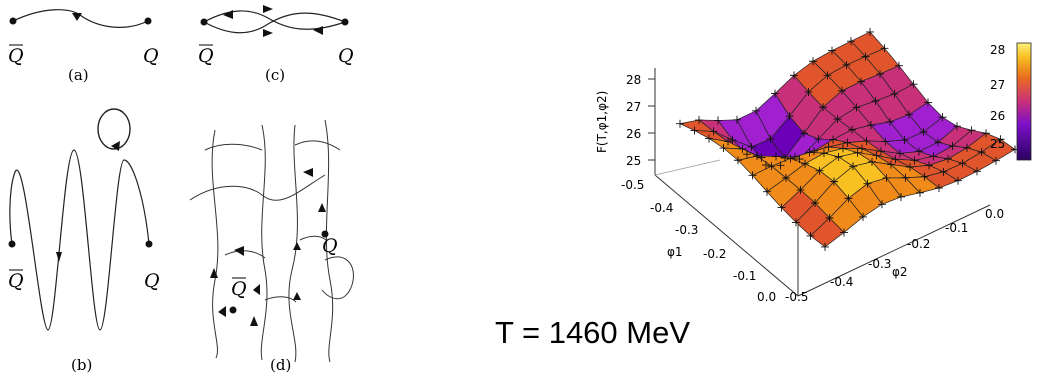 The height and width of the screenshot is (379, 1039). I want to click on y-tick-label: -0.2, so click(918, 244).